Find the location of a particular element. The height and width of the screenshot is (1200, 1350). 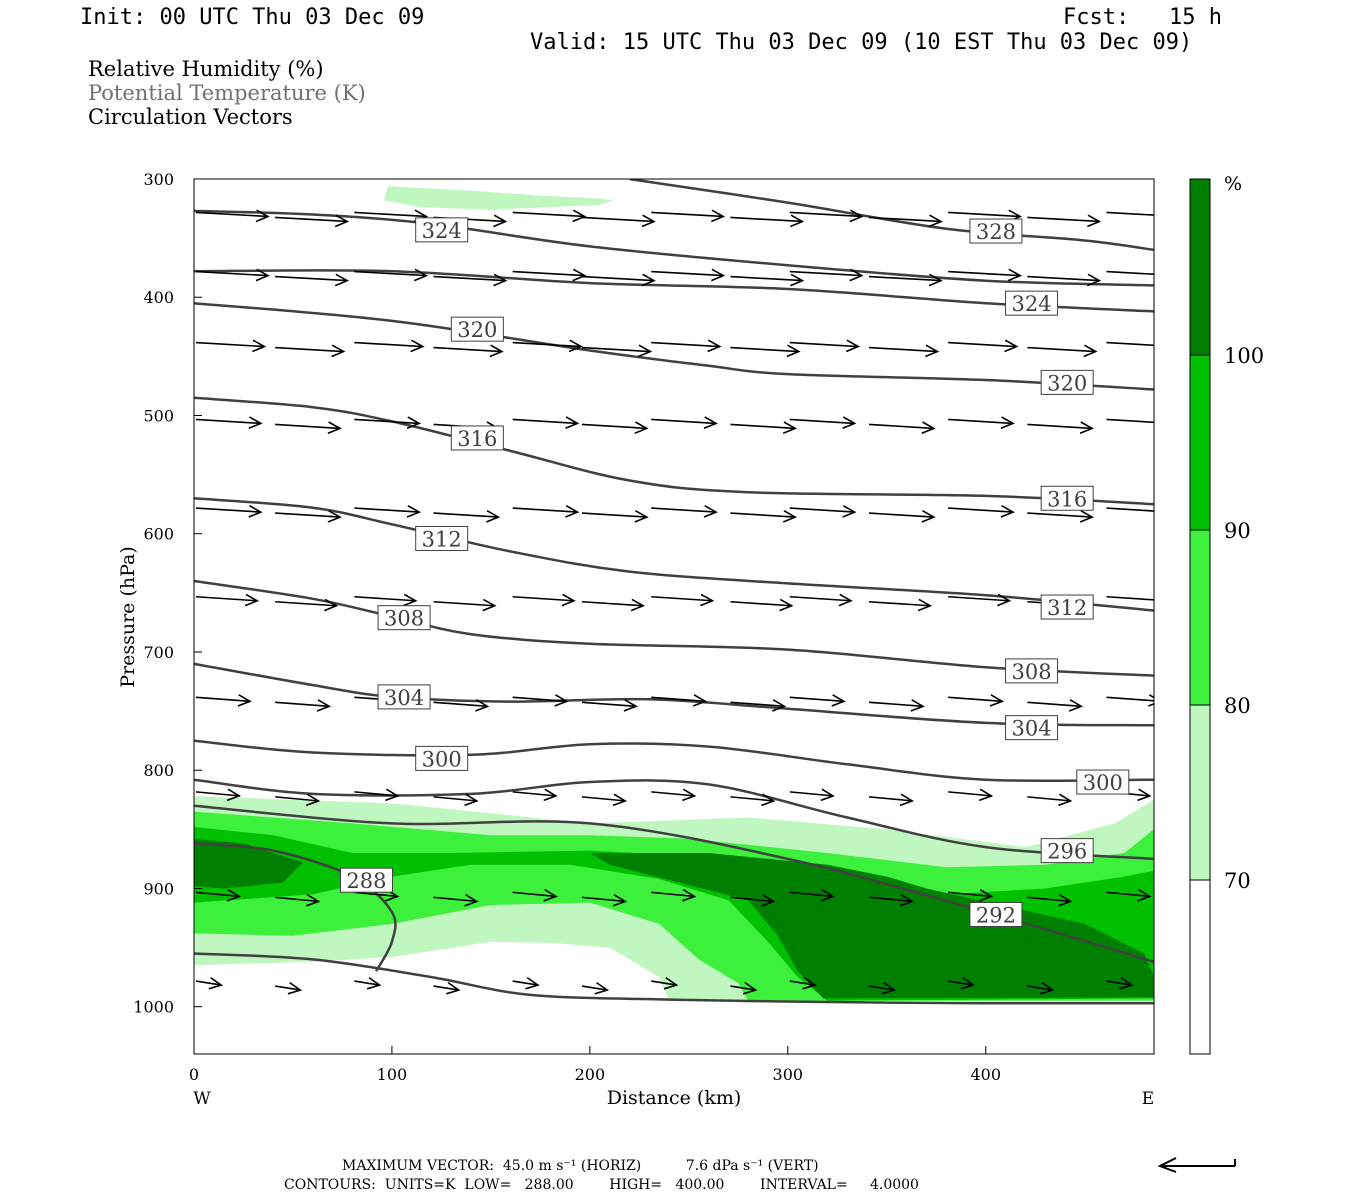

y-tick-label: 900 is located at coordinates (158, 888).